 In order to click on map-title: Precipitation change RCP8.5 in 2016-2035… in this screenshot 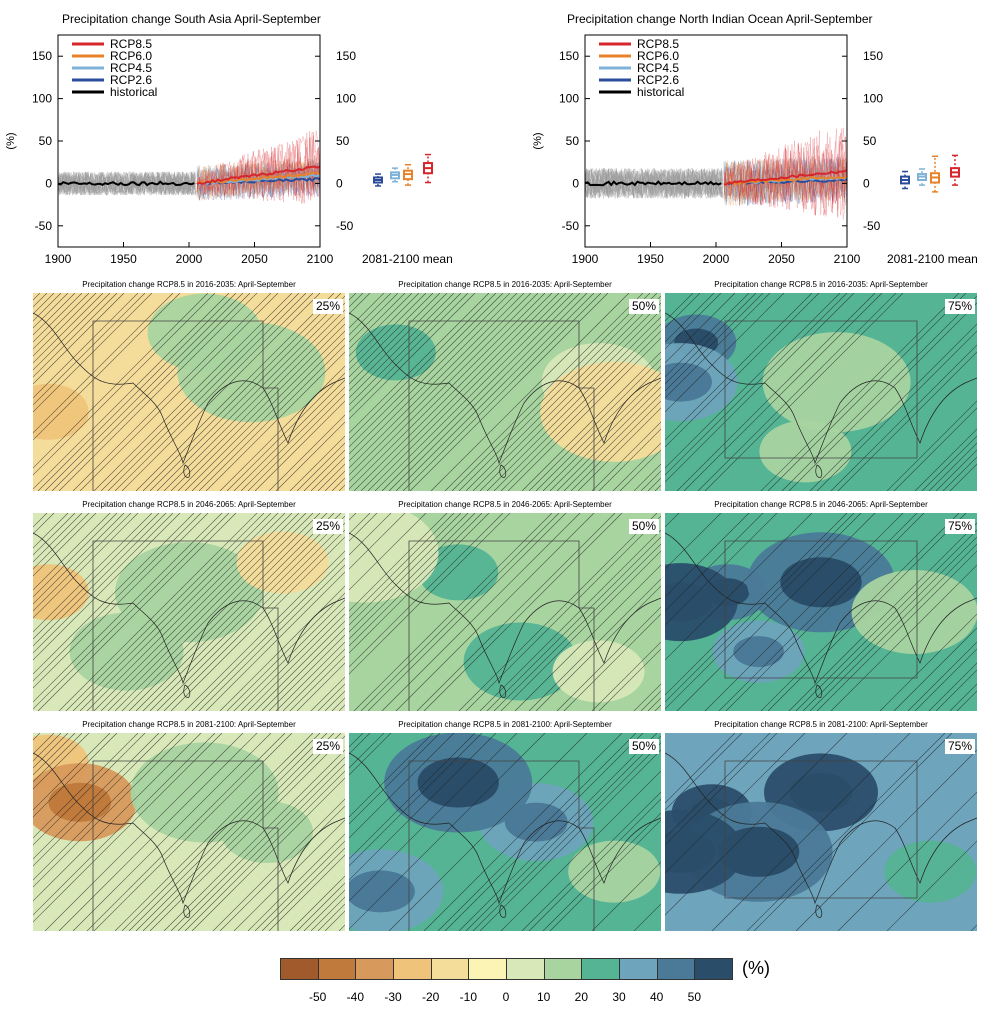, I will do `click(189, 284)`.